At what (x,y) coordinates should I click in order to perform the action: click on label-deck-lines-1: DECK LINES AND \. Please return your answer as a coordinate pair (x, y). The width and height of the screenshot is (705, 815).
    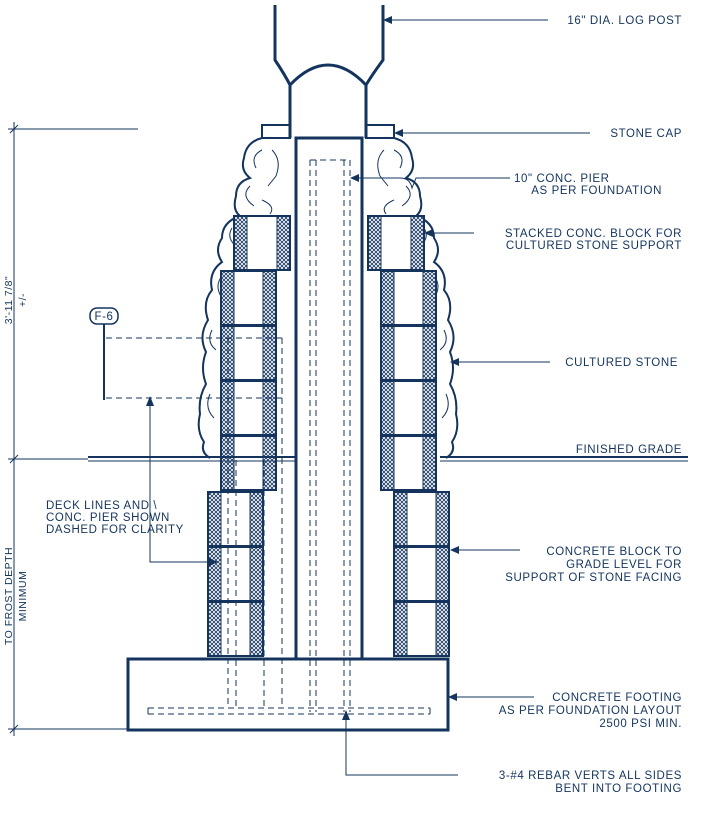
    Looking at the image, I should click on (101, 506).